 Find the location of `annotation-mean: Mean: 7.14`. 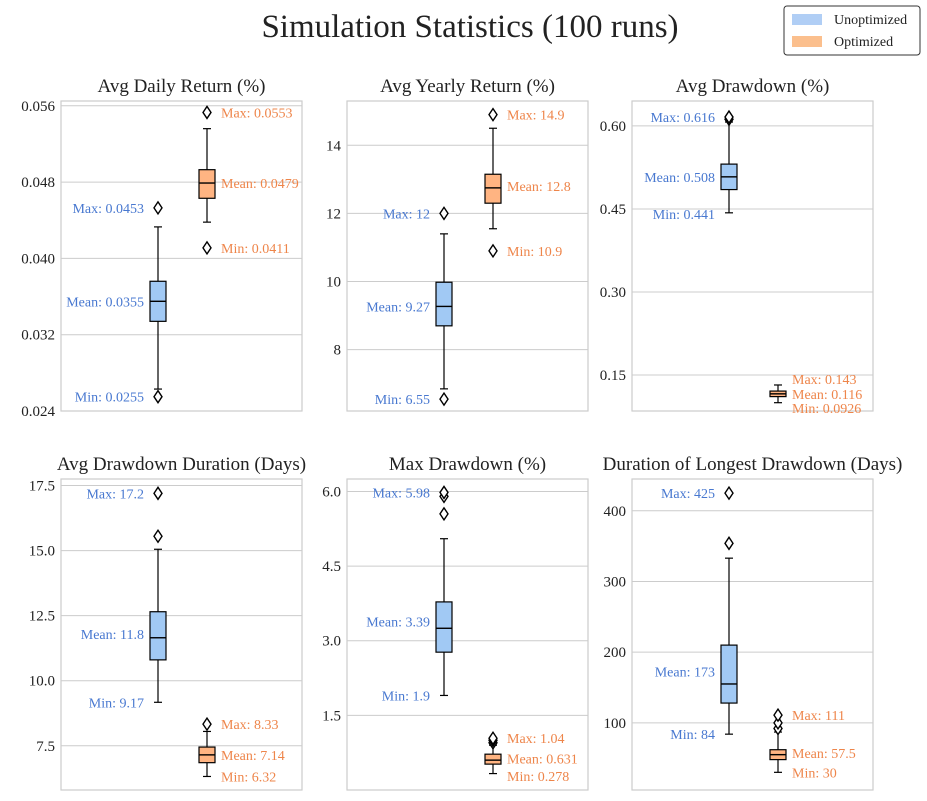

annotation-mean: Mean: 7.14 is located at coordinates (253, 756).